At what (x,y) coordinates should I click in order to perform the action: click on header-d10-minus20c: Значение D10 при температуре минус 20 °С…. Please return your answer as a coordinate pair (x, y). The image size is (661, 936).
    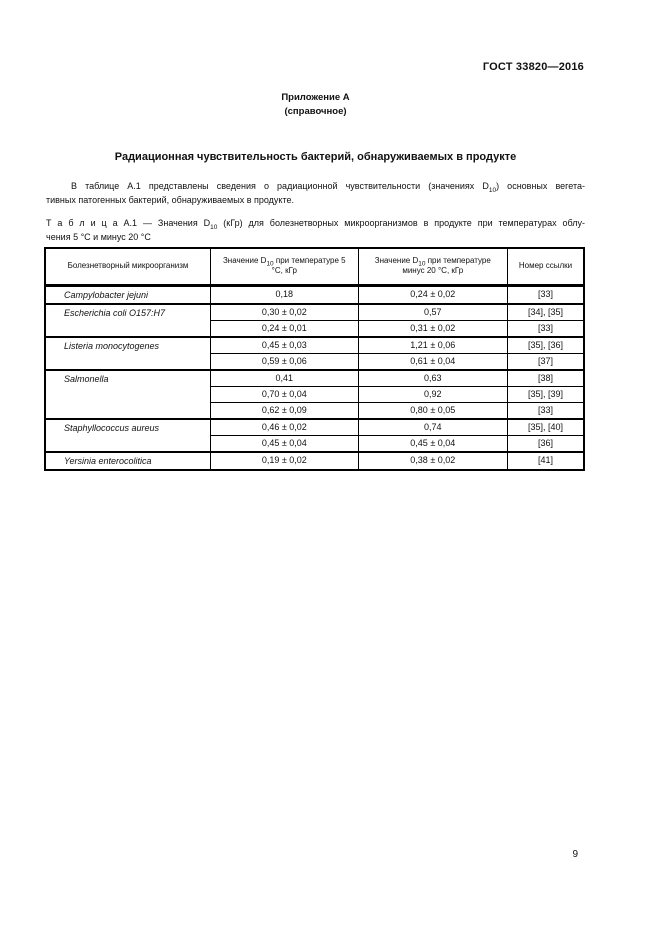
    Looking at the image, I should click on (432, 267).